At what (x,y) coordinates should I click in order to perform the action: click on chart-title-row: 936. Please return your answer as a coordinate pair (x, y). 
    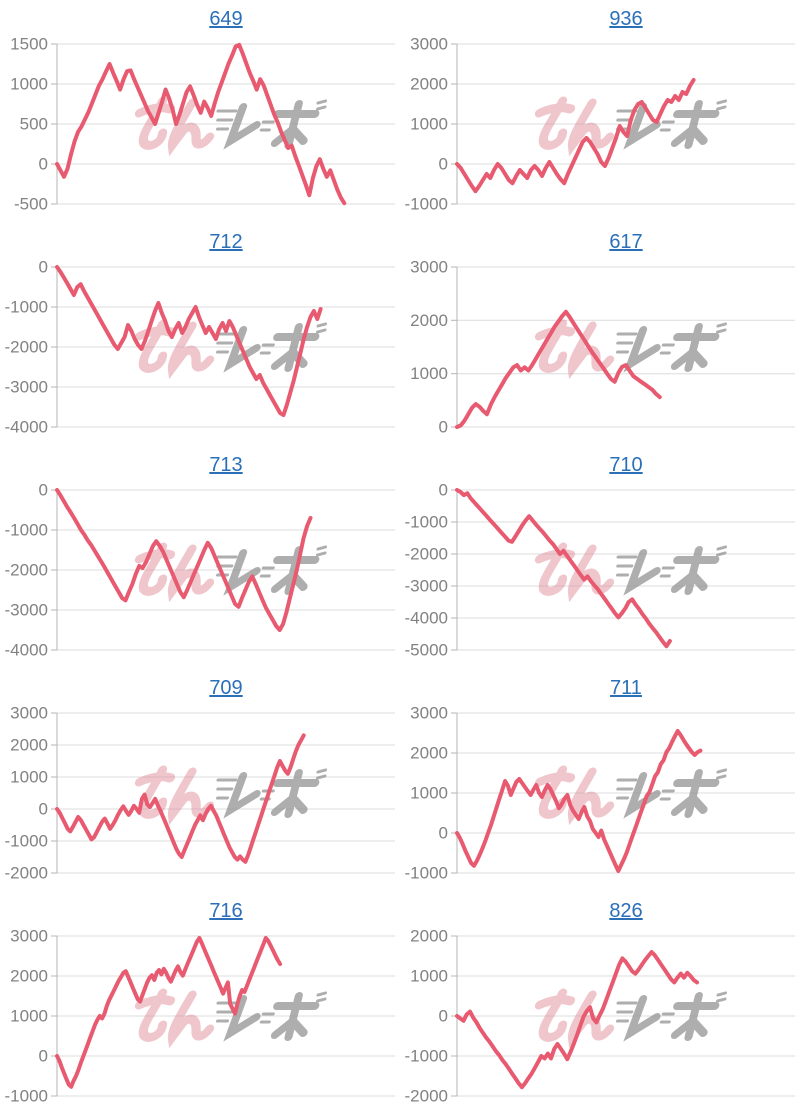
    Looking at the image, I should click on (626, 20).